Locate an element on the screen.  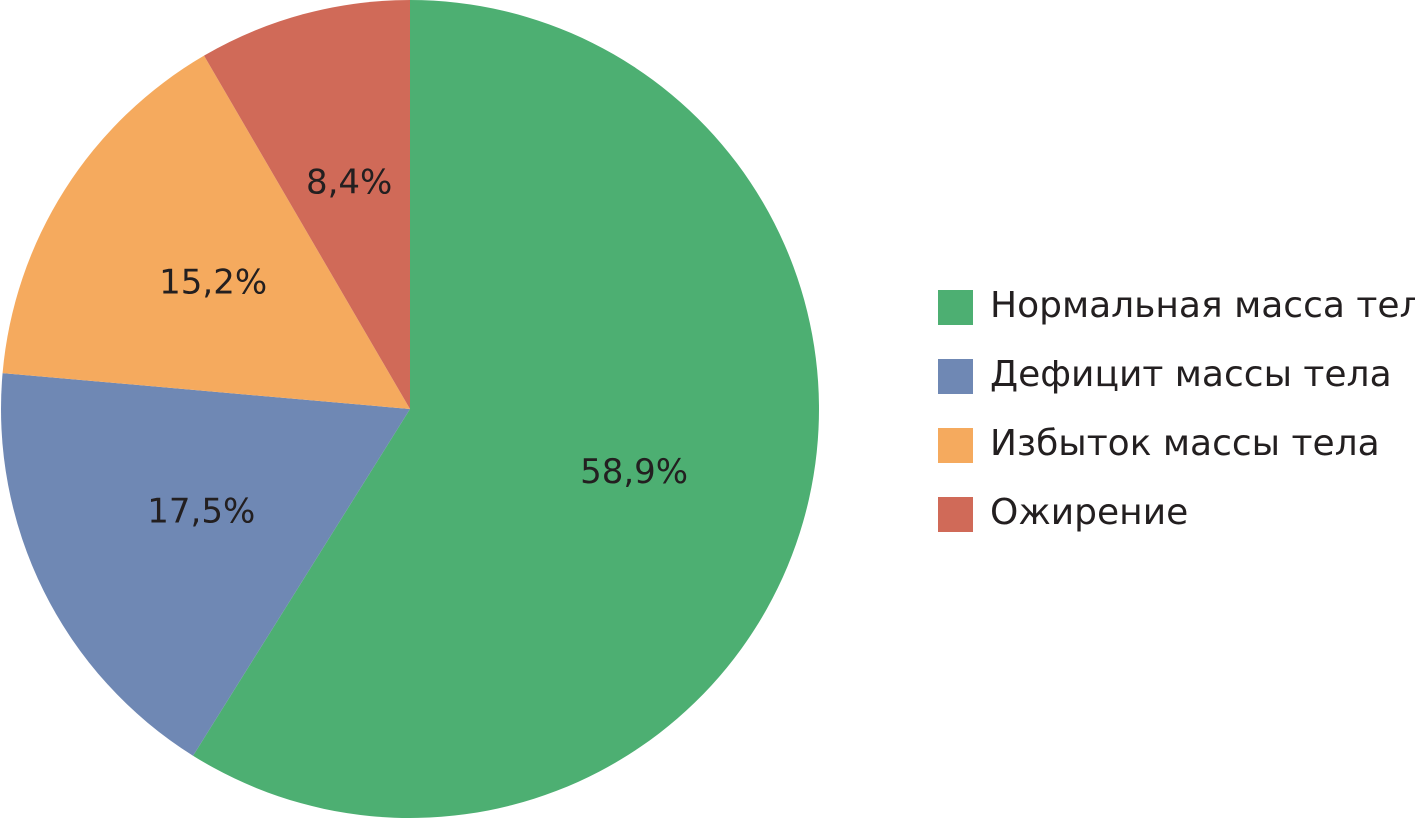
legend-label: Дефицит массы тела is located at coordinates (1191, 374).